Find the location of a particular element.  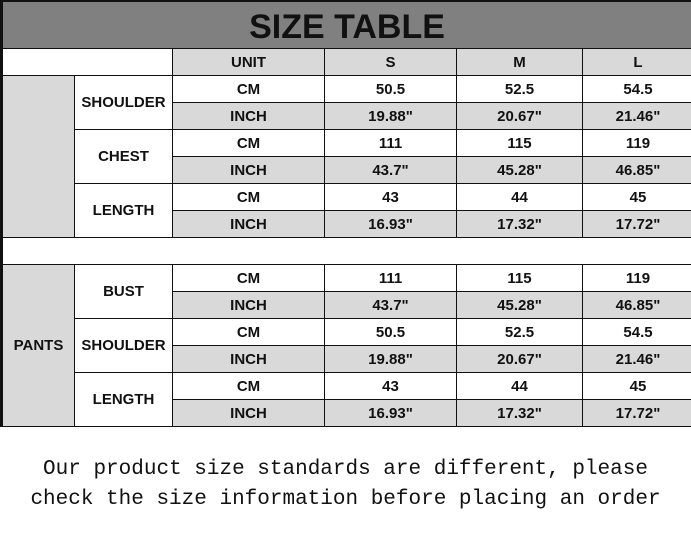

size-table-title: SIZE TABLE is located at coordinates (345, 24).